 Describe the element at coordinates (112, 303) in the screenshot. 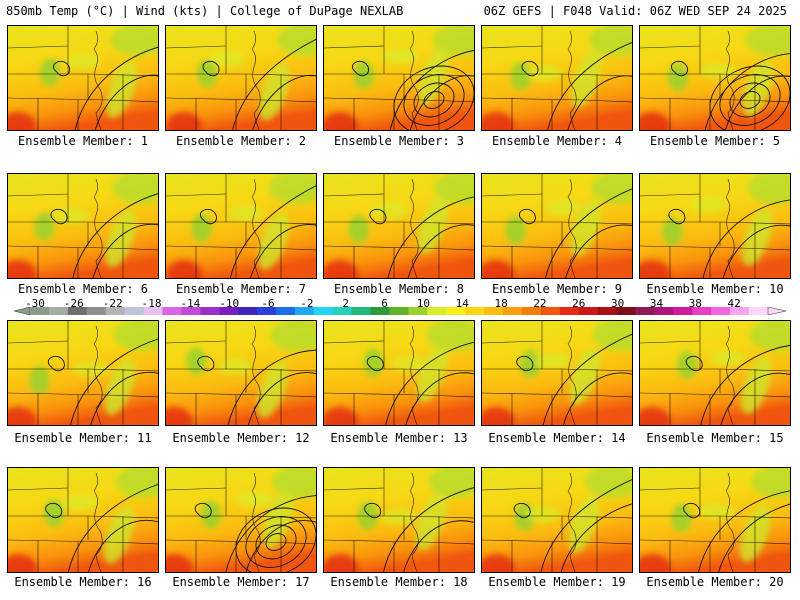

I see `colorbar-tick-label: -22` at that location.